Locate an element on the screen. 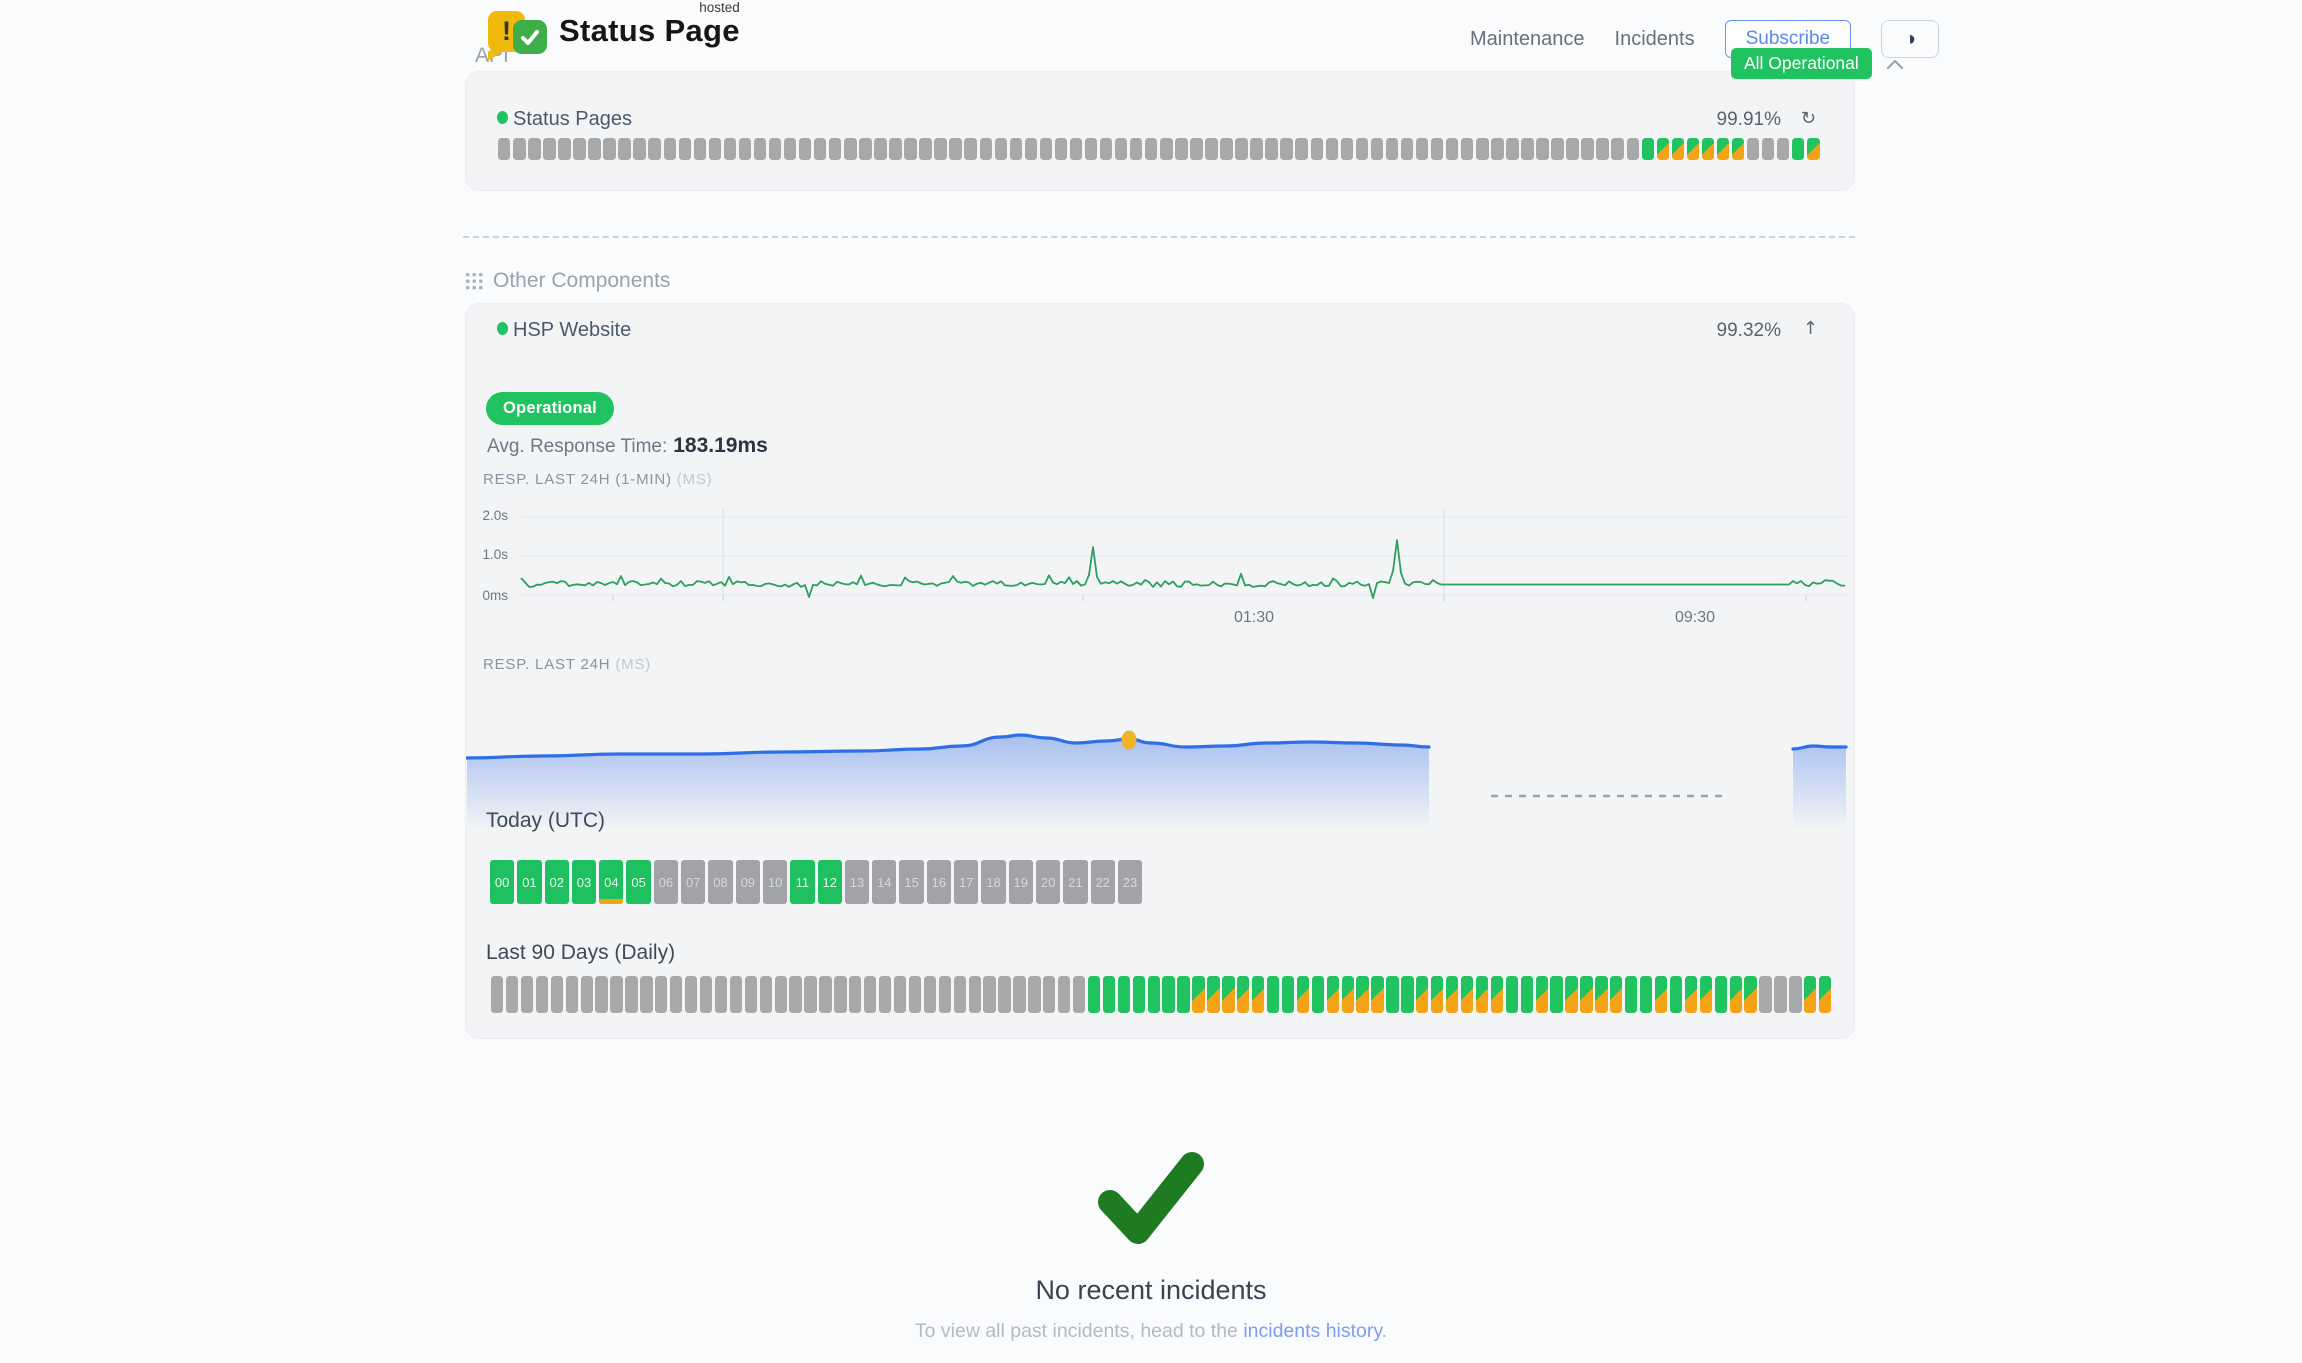 The height and width of the screenshot is (1363, 2302). hour-block-07: 07 is located at coordinates (693, 882).